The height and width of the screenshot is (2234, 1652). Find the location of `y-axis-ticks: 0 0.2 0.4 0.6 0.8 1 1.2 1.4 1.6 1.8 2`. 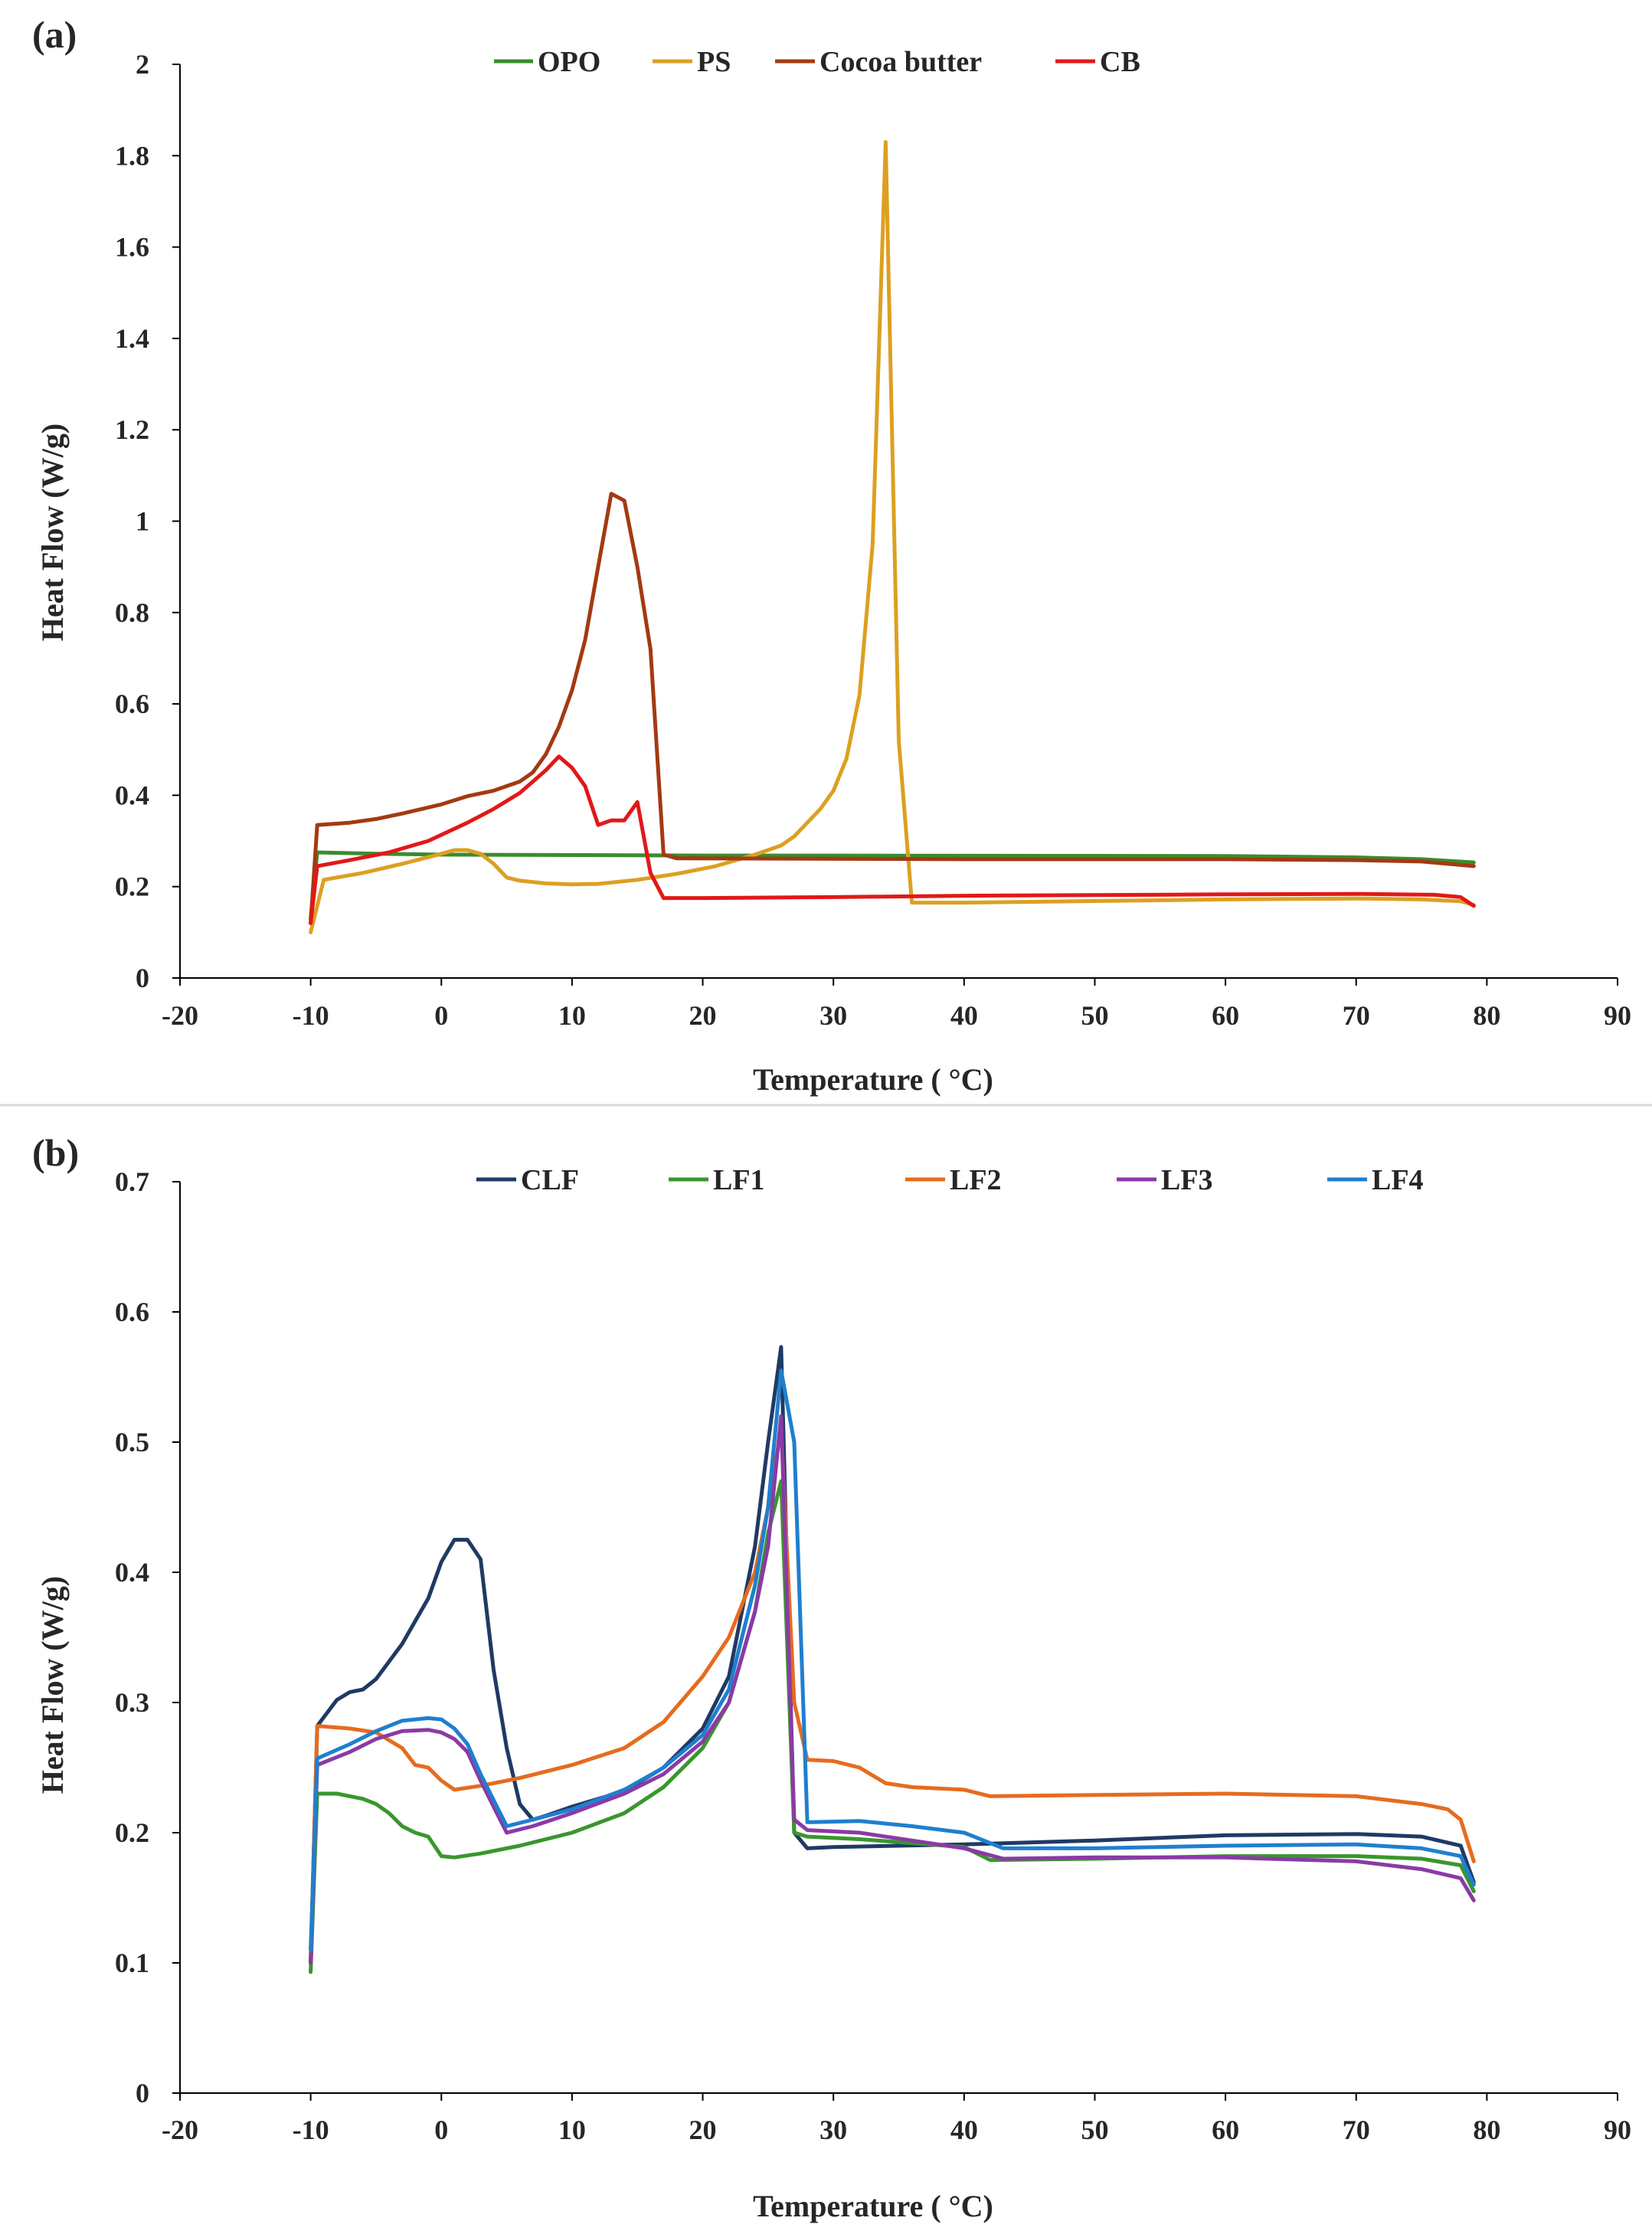

y-axis-ticks: 0 0.2 0.4 0.6 0.8 1 1.2 1.4 1.6 1.8 2 is located at coordinates (147, 521).